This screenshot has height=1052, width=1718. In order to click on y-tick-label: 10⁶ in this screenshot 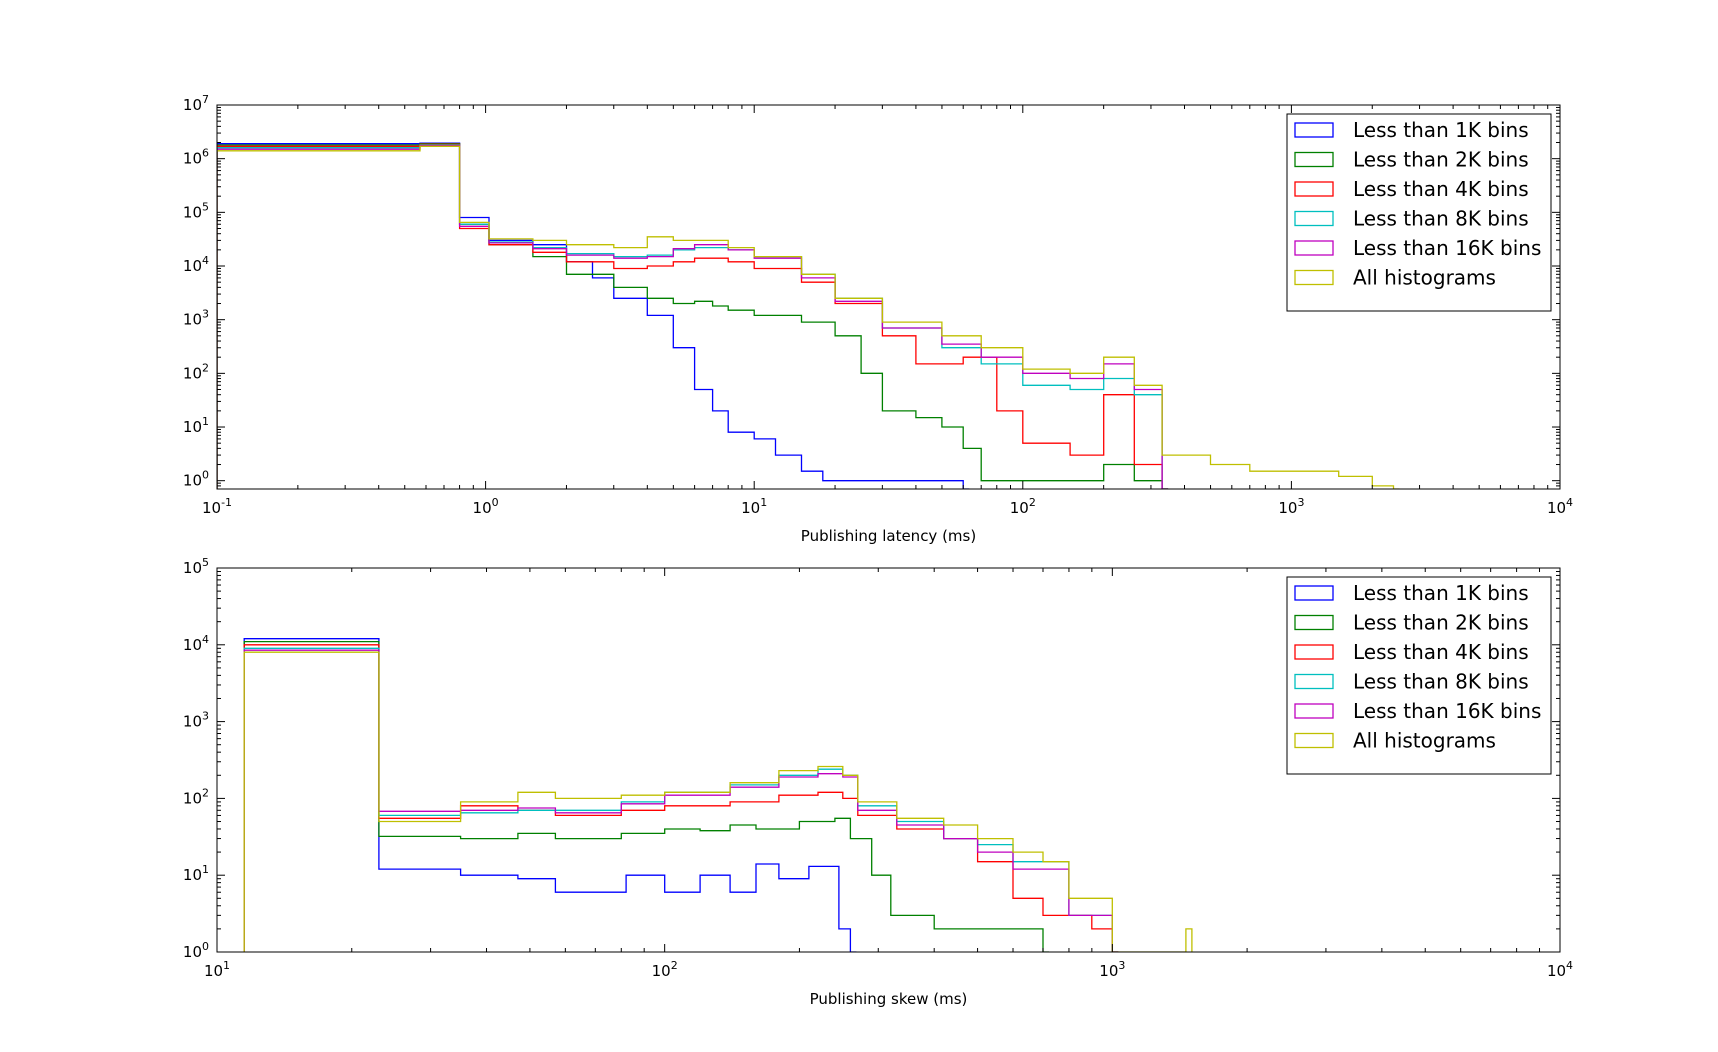, I will do `click(196, 157)`.